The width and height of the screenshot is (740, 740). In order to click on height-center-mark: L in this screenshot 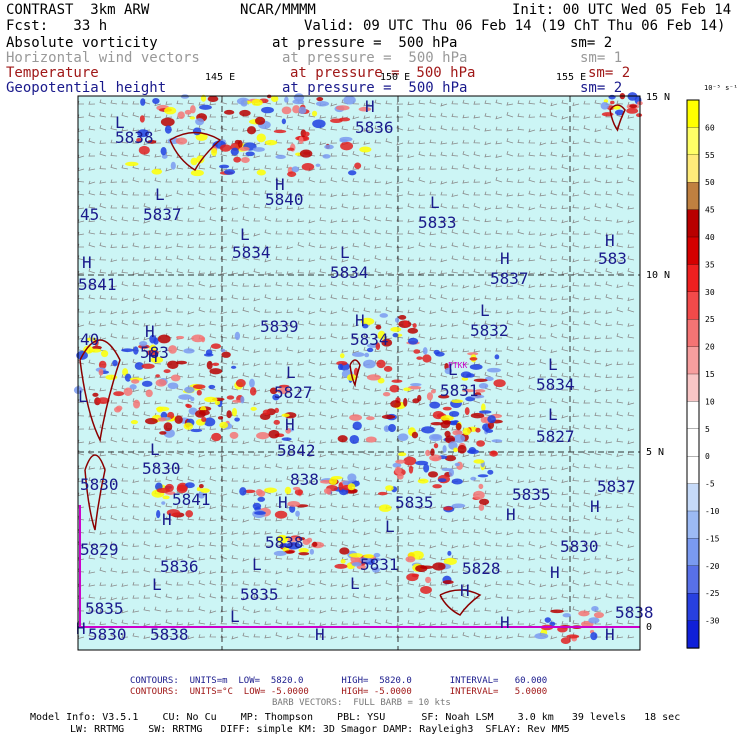, I will do `click(160, 194)`.